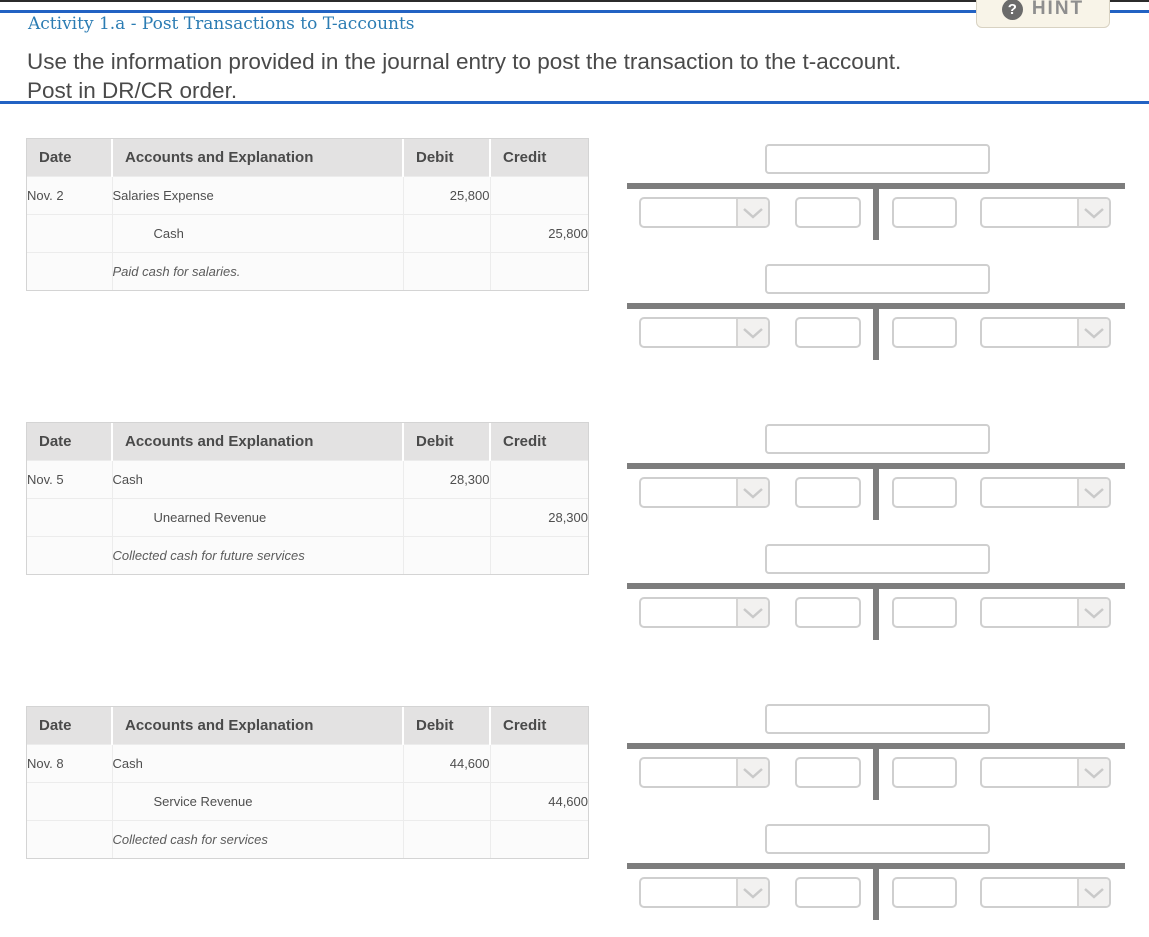  What do you see at coordinates (258, 516) in the screenshot?
I see `journal-account-cell: Unearned Revenue` at bounding box center [258, 516].